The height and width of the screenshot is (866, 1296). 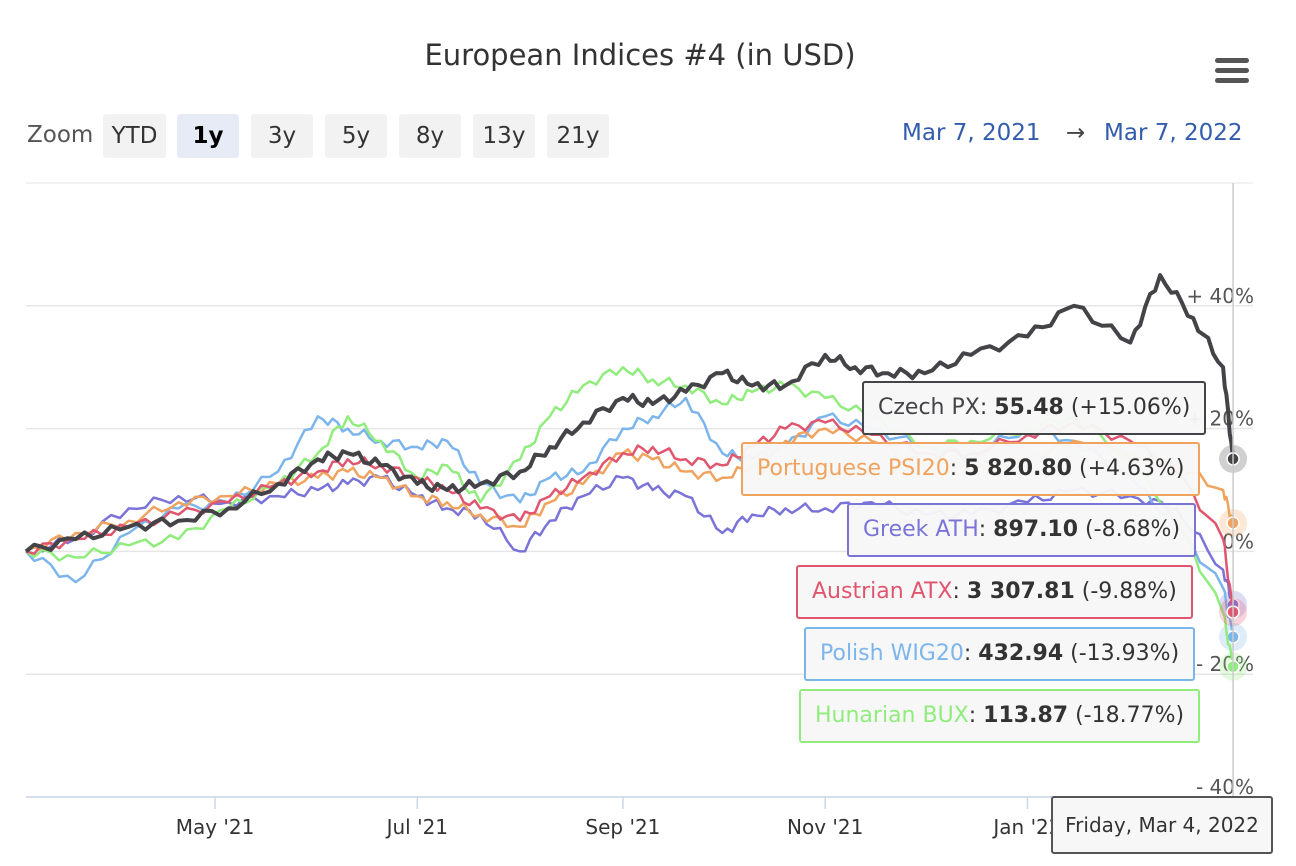 What do you see at coordinates (929, 407) in the screenshot?
I see `tooltip-series-name: Czech PX` at bounding box center [929, 407].